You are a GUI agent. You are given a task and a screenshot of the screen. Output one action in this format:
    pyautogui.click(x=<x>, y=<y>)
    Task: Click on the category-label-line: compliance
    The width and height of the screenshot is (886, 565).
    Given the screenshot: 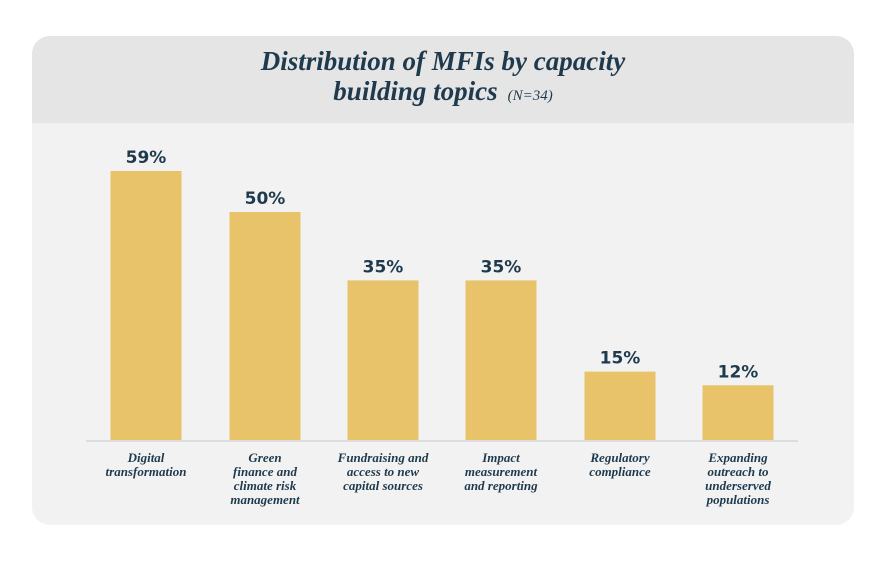 What is the action you would take?
    pyautogui.click(x=620, y=471)
    